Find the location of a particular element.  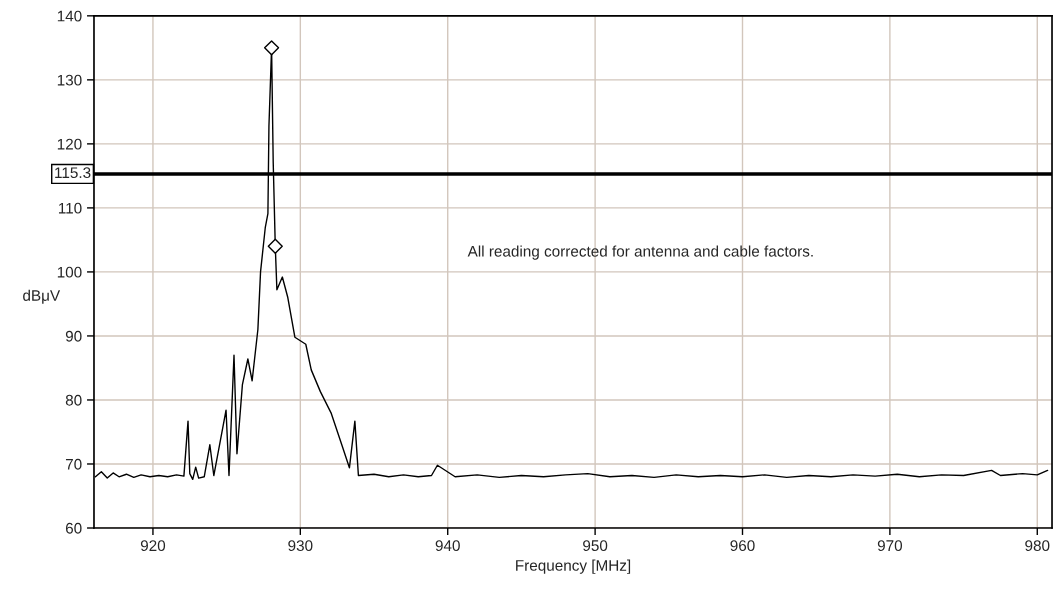

y-tick-label: 140 is located at coordinates (69, 16).